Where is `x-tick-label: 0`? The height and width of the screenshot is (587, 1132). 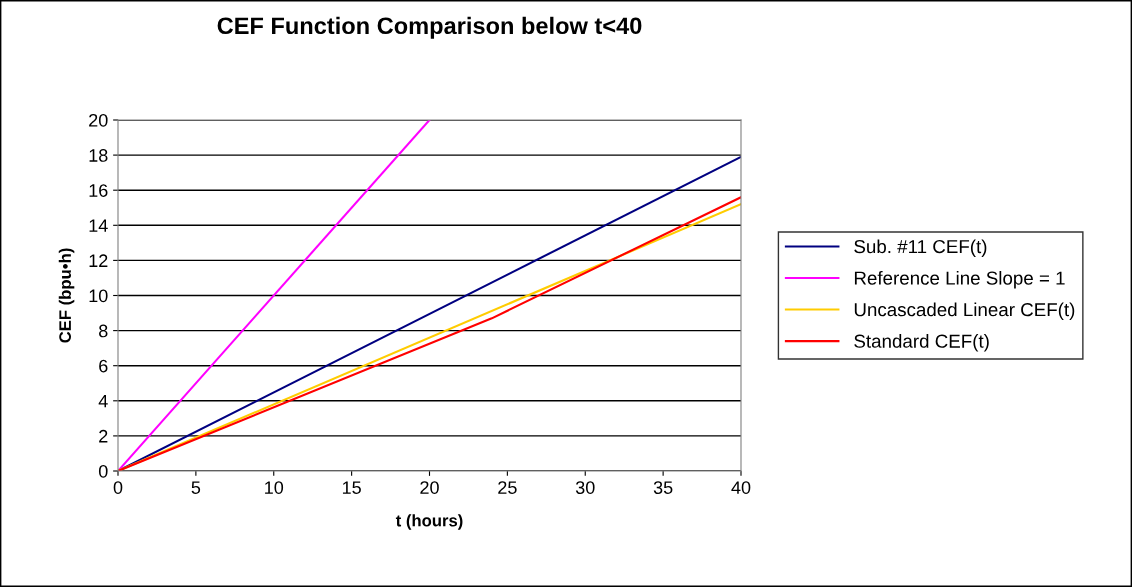
x-tick-label: 0 is located at coordinates (118, 487).